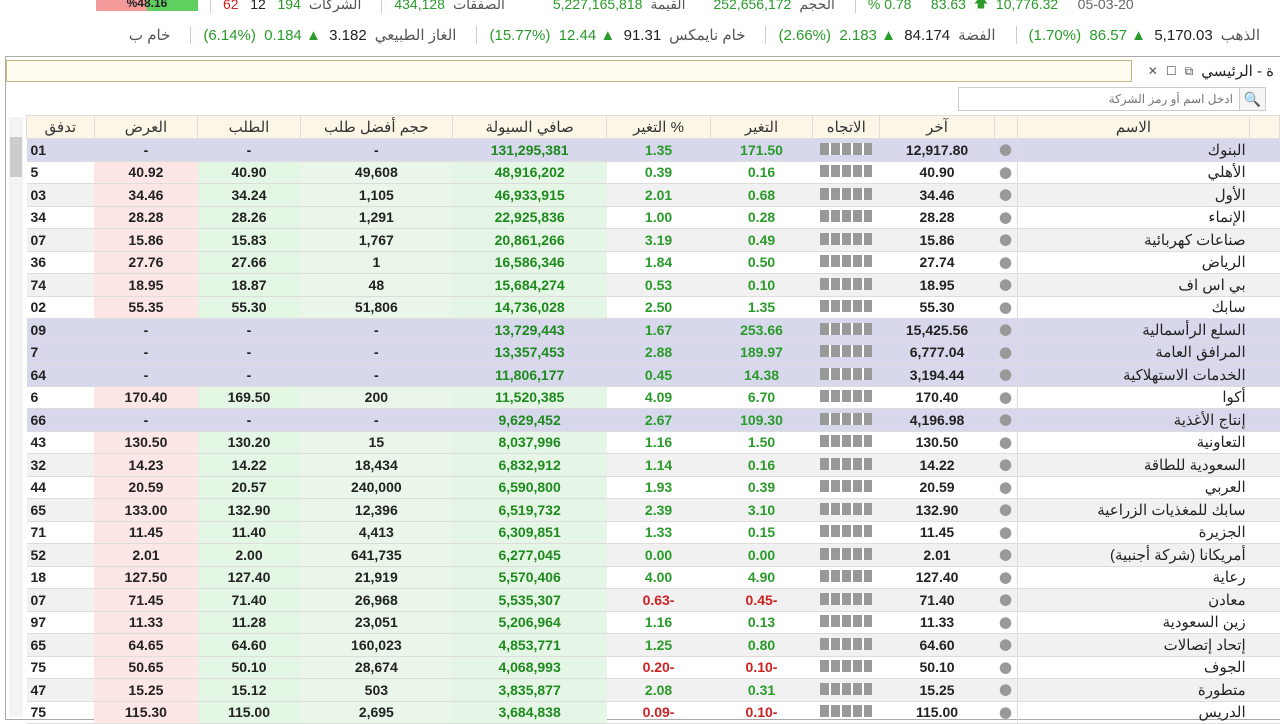 This screenshot has height=724, width=1280. What do you see at coordinates (60, 127) in the screenshot?
I see `column-header: تدفق` at bounding box center [60, 127].